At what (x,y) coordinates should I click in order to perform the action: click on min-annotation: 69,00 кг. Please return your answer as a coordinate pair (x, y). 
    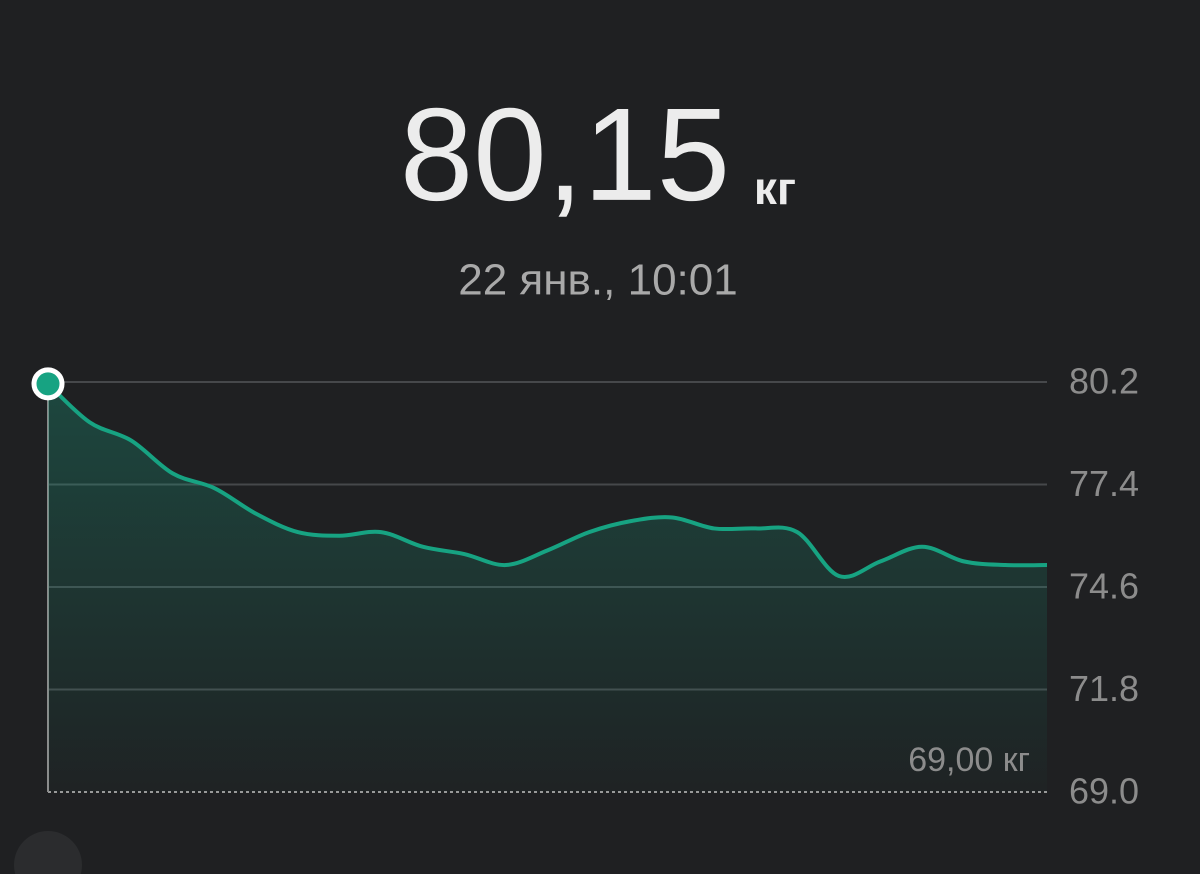
    Looking at the image, I should click on (969, 760).